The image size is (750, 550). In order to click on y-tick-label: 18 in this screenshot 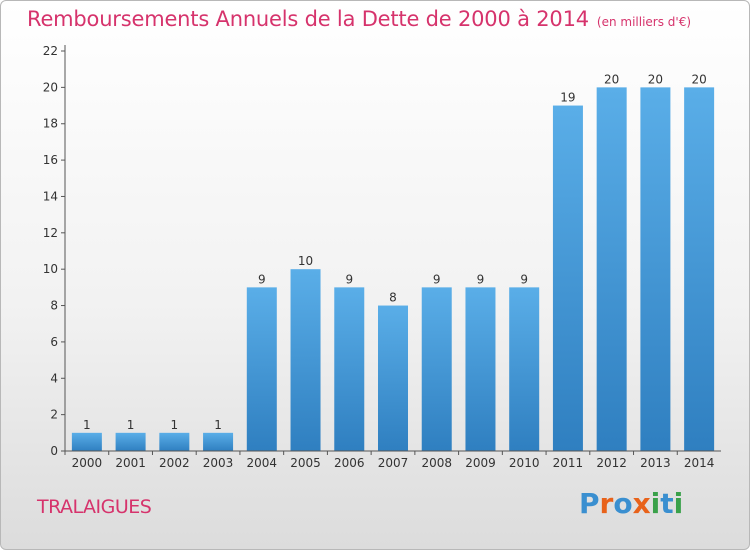, I will do `click(50, 124)`.